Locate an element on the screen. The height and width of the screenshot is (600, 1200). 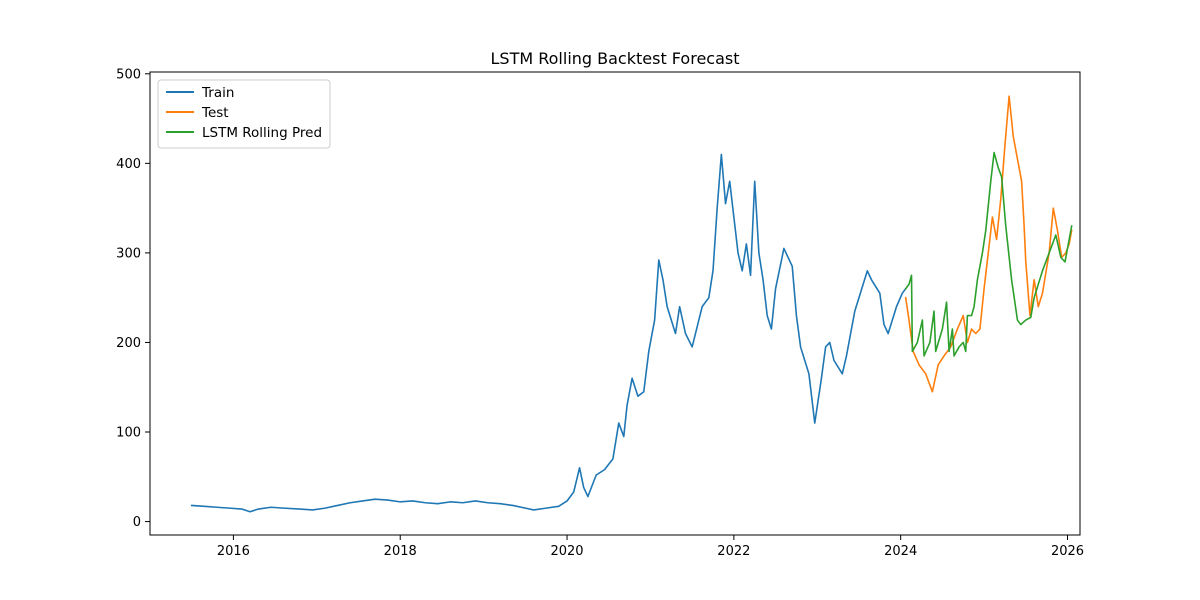
y-tick-label: 200 is located at coordinates (128, 343).